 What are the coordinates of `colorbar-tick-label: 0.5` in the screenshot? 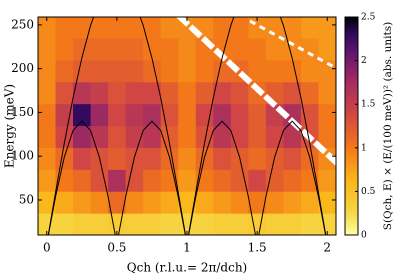 It's located at (368, 192).